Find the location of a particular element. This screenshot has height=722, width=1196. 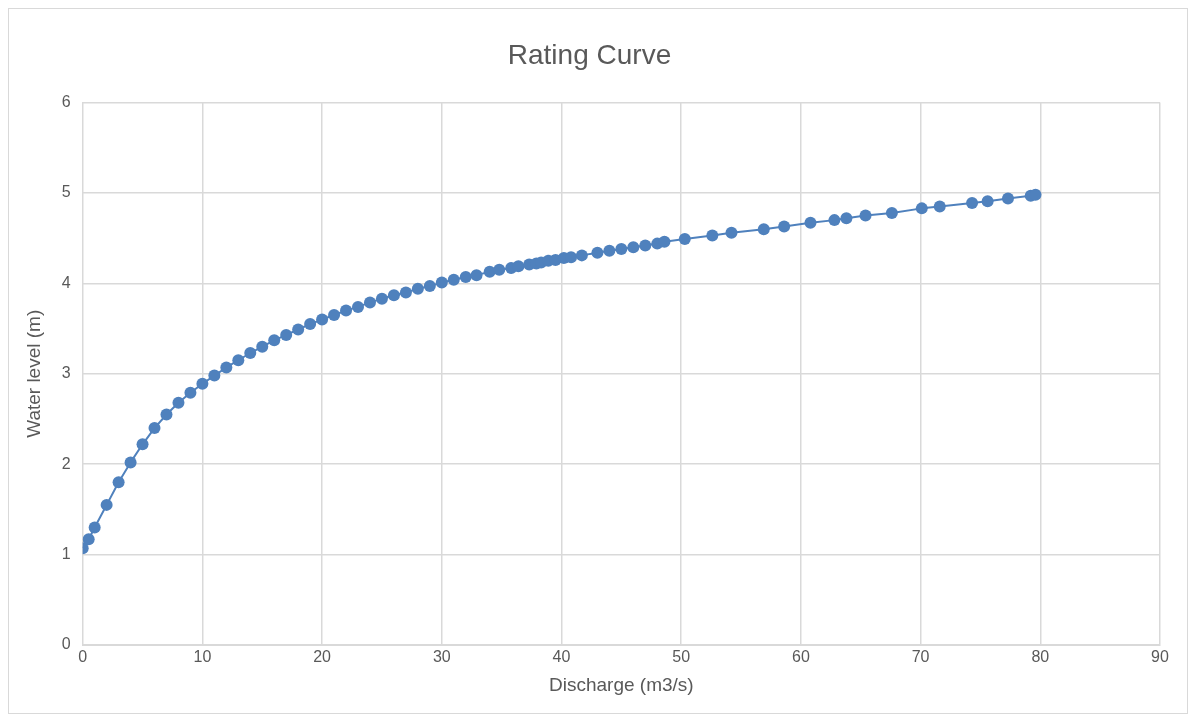

x-tick-label: 40 is located at coordinates (561, 657).